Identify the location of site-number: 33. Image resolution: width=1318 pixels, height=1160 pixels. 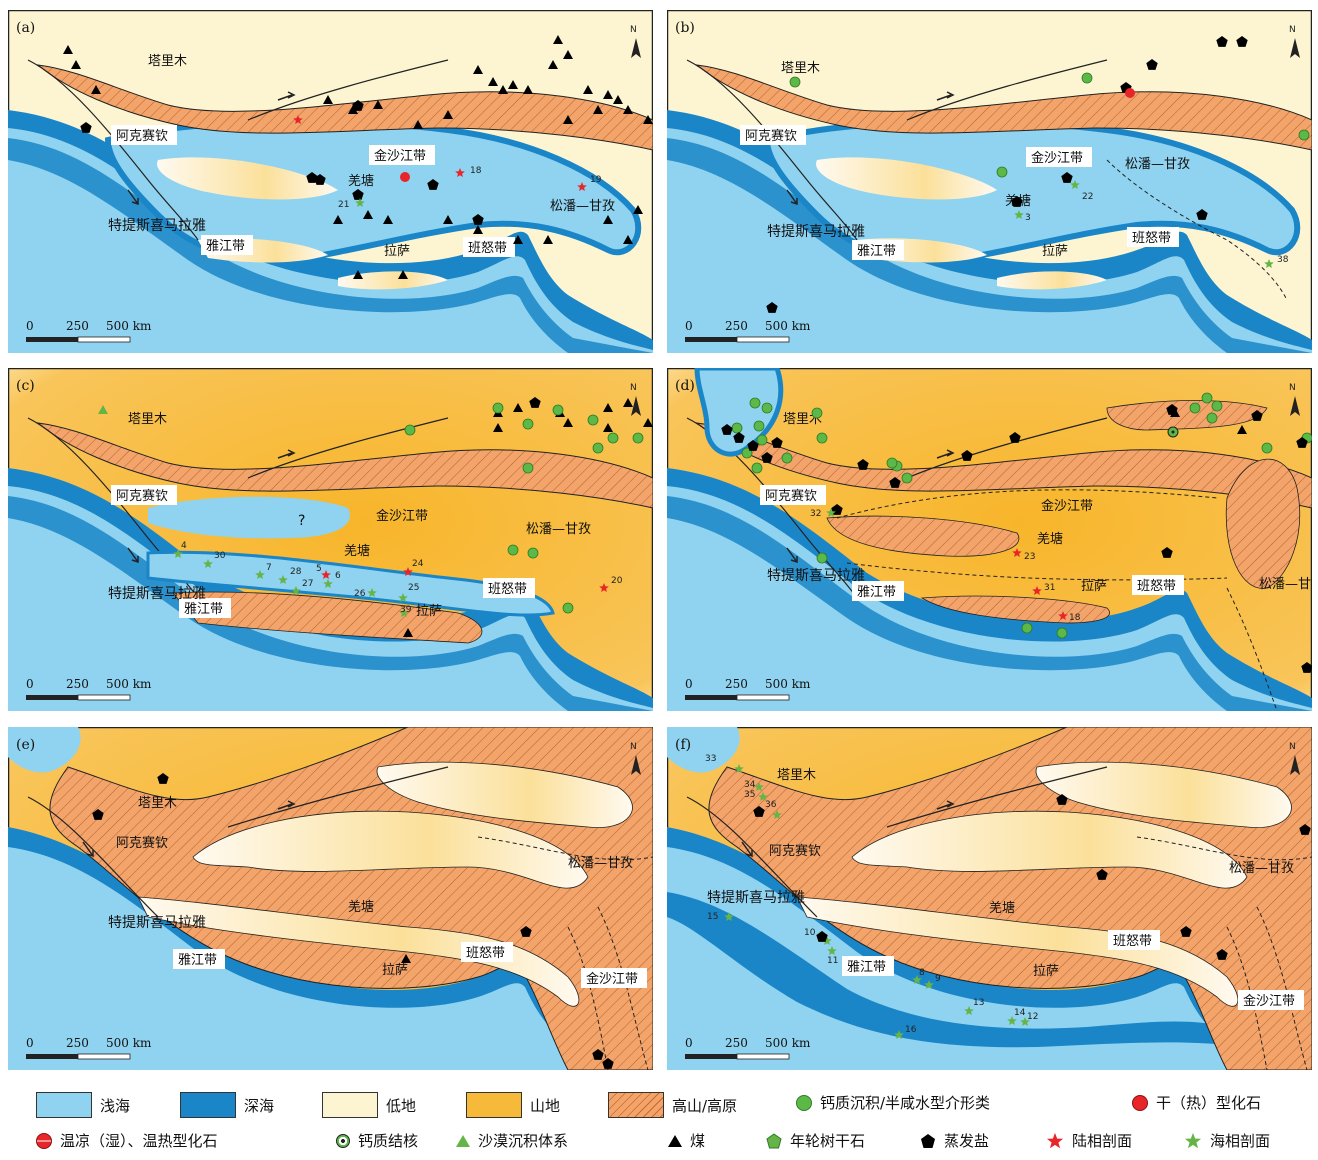
(710, 759).